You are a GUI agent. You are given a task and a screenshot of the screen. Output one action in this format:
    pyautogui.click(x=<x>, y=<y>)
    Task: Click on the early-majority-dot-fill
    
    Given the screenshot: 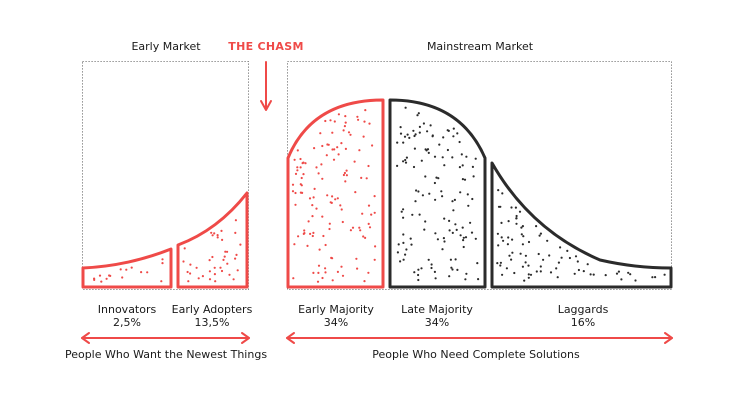 What is the action you would take?
    pyautogui.click(x=334, y=196)
    